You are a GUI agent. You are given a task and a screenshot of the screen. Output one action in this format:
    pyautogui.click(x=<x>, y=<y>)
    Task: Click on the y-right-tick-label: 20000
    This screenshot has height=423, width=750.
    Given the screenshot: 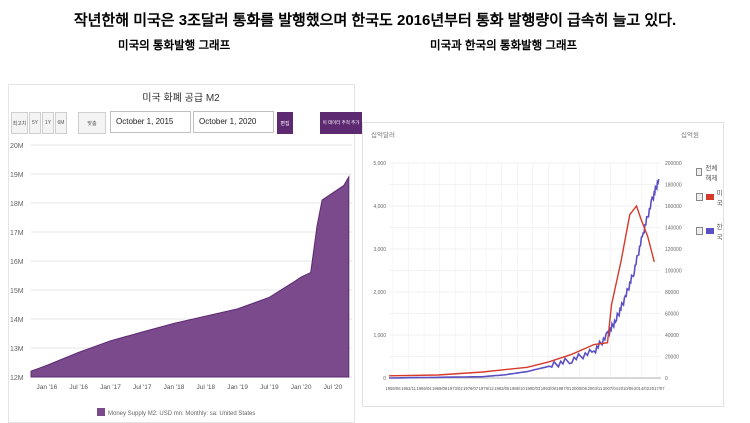 What is the action you would take?
    pyautogui.click(x=672, y=358)
    